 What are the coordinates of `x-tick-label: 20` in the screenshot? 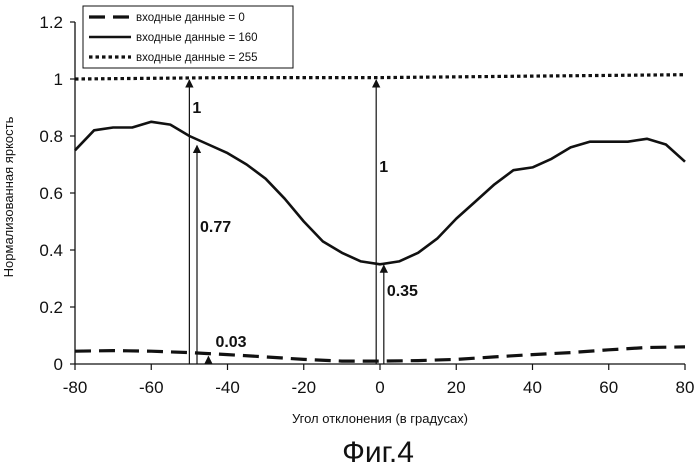 It's located at (456, 387).